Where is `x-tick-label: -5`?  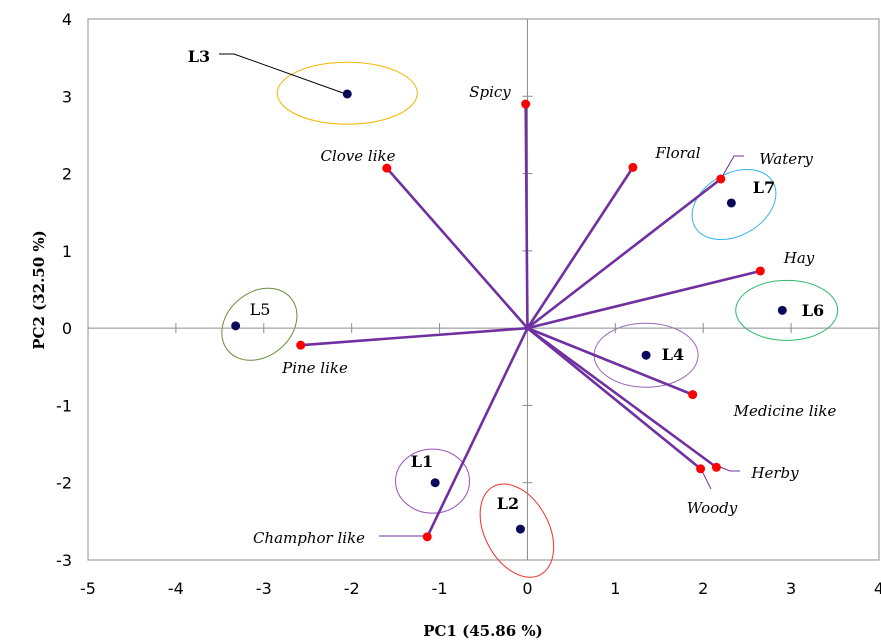
x-tick-label: -5 is located at coordinates (88, 588).